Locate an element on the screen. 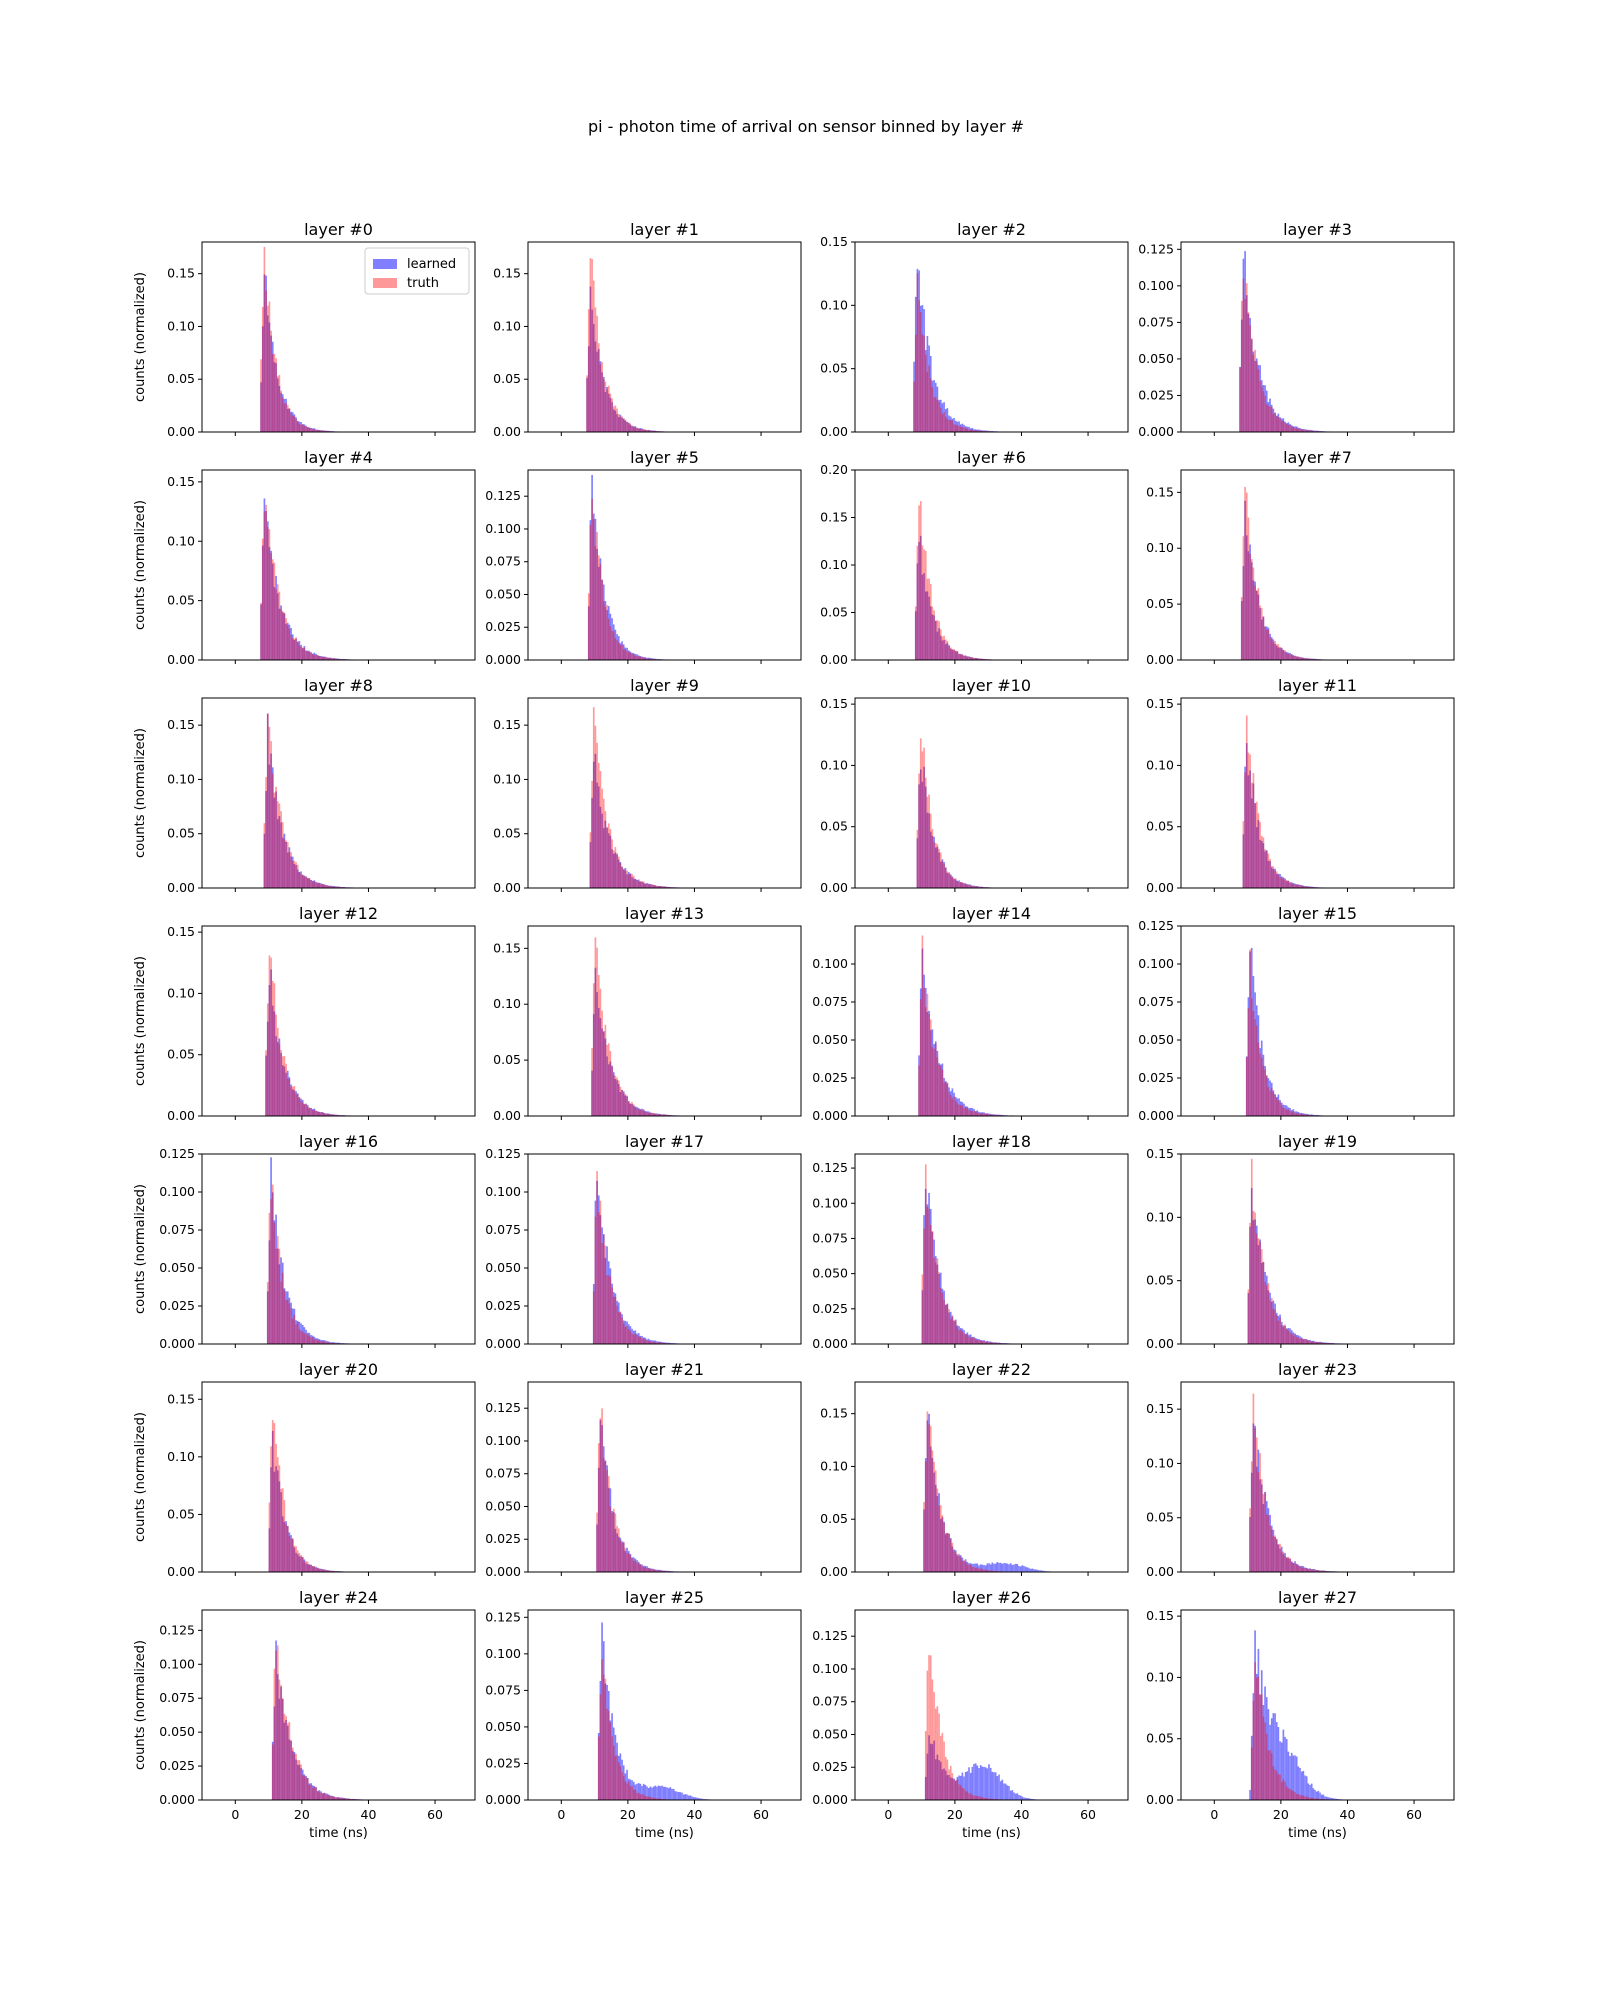 The height and width of the screenshot is (2000, 1600). y-tick-label: 0.15 is located at coordinates (1160, 703).